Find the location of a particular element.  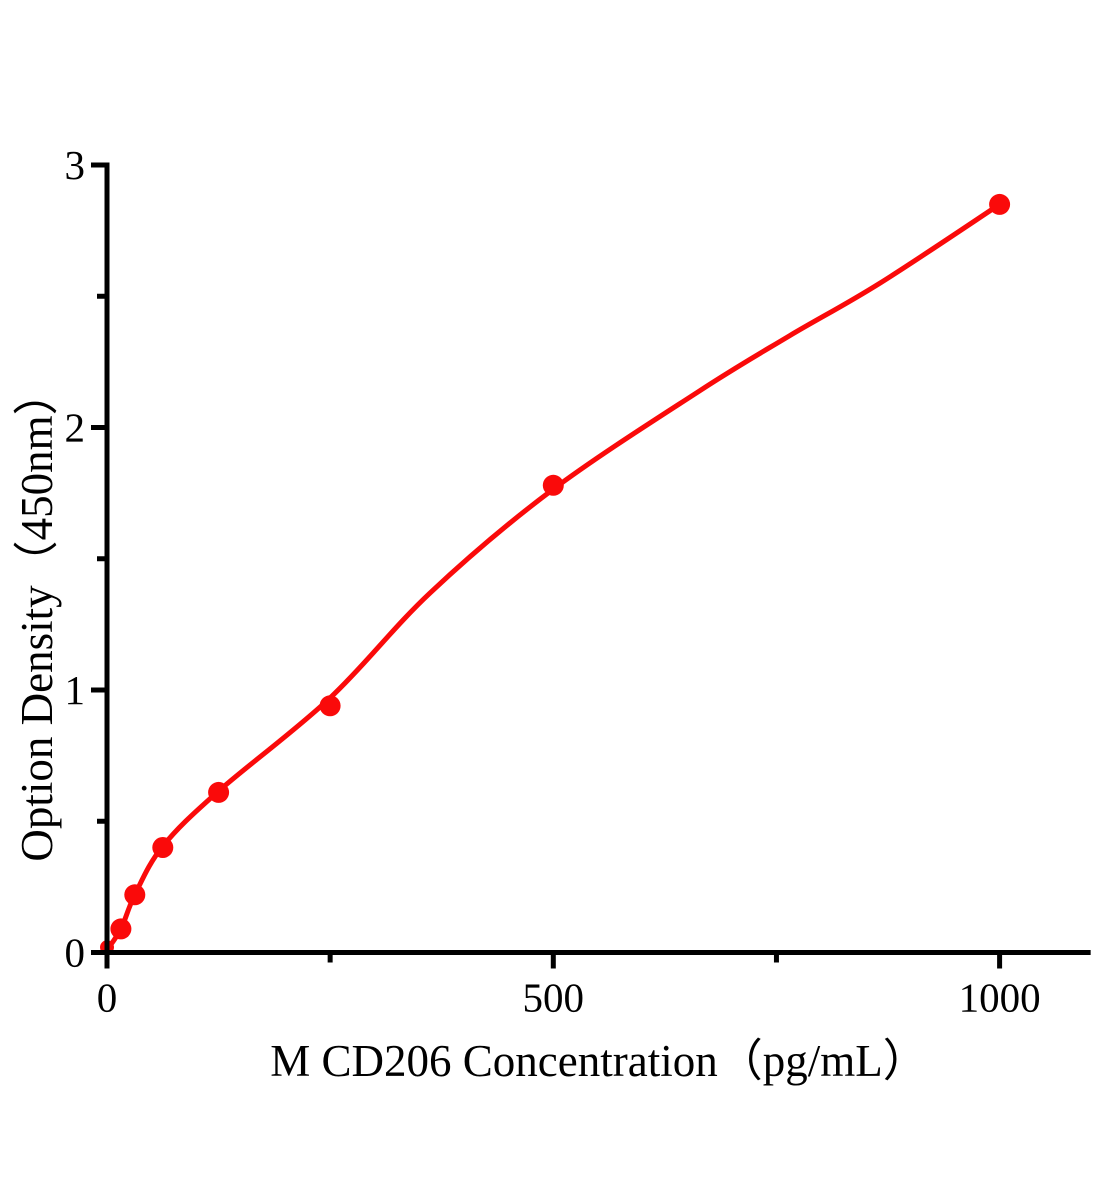

x-tick-label: 0 is located at coordinates (107, 998).